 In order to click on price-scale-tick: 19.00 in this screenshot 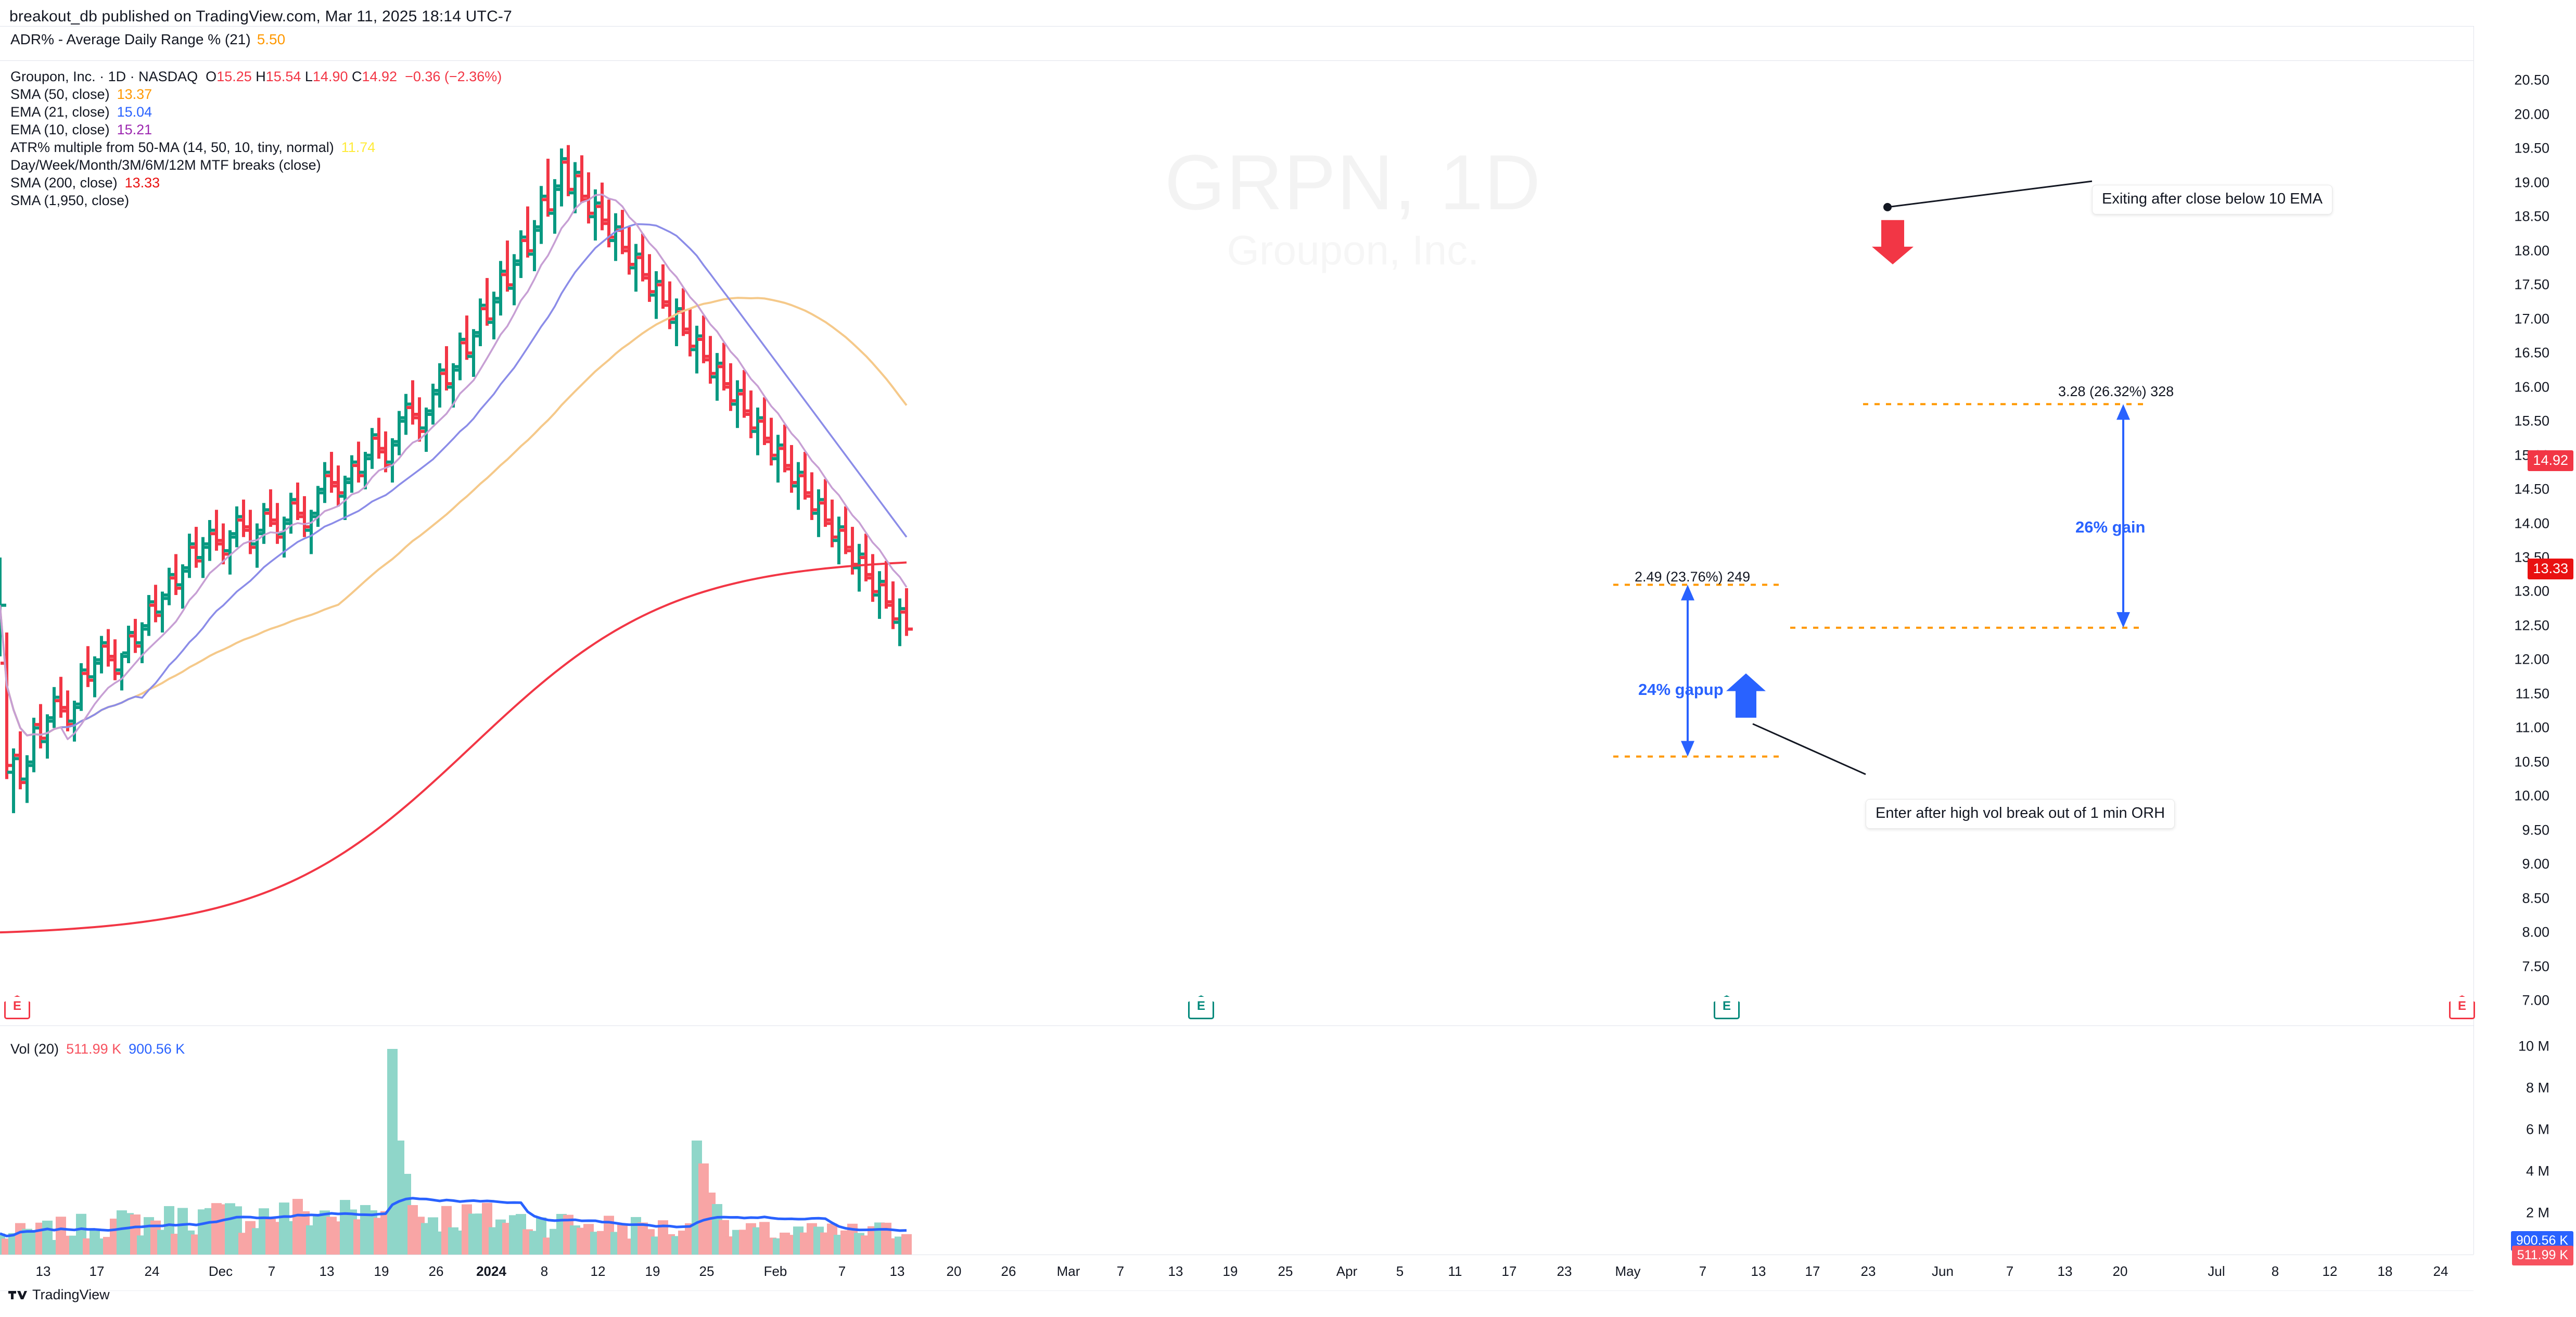, I will do `click(2531, 182)`.